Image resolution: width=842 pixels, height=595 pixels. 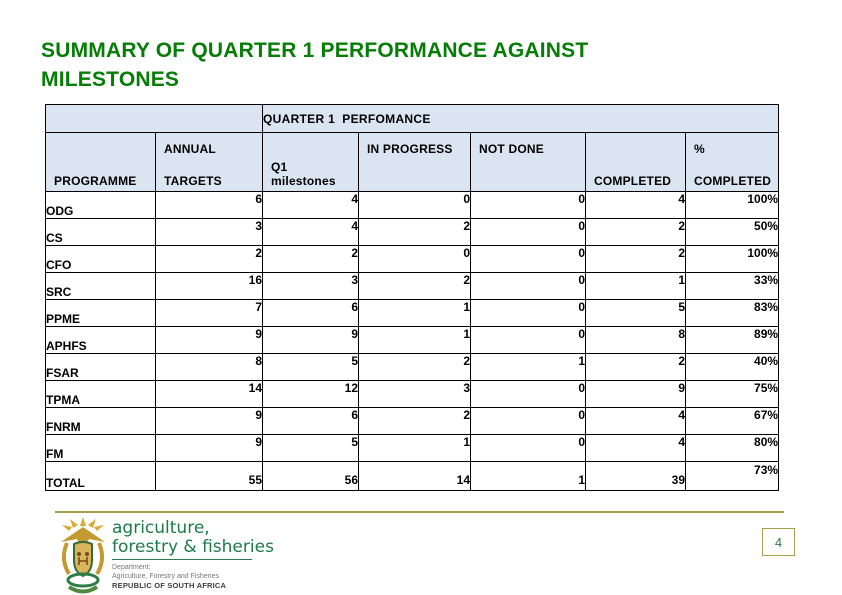 I want to click on table-span-header-row: QUARTER 1 PERFOMANCE, so click(x=412, y=118).